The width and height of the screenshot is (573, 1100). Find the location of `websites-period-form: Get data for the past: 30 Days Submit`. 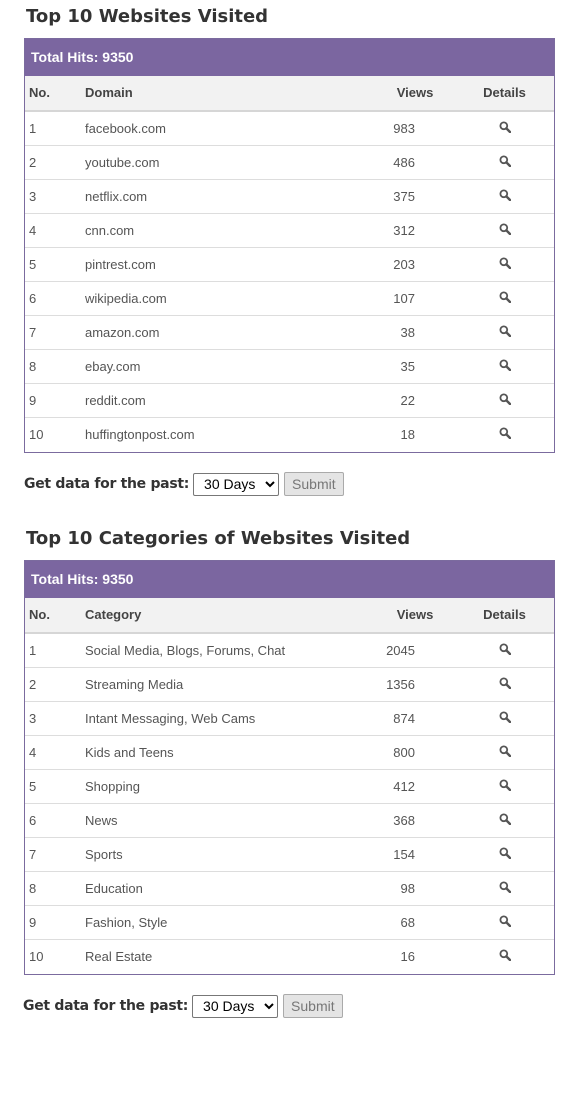

websites-period-form: Get data for the past: 30 Days Submit is located at coordinates (184, 484).